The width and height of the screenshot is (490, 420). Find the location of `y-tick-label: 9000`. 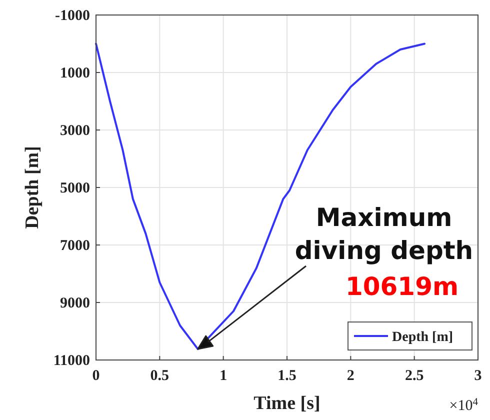

y-tick-label: 9000 is located at coordinates (75, 304).